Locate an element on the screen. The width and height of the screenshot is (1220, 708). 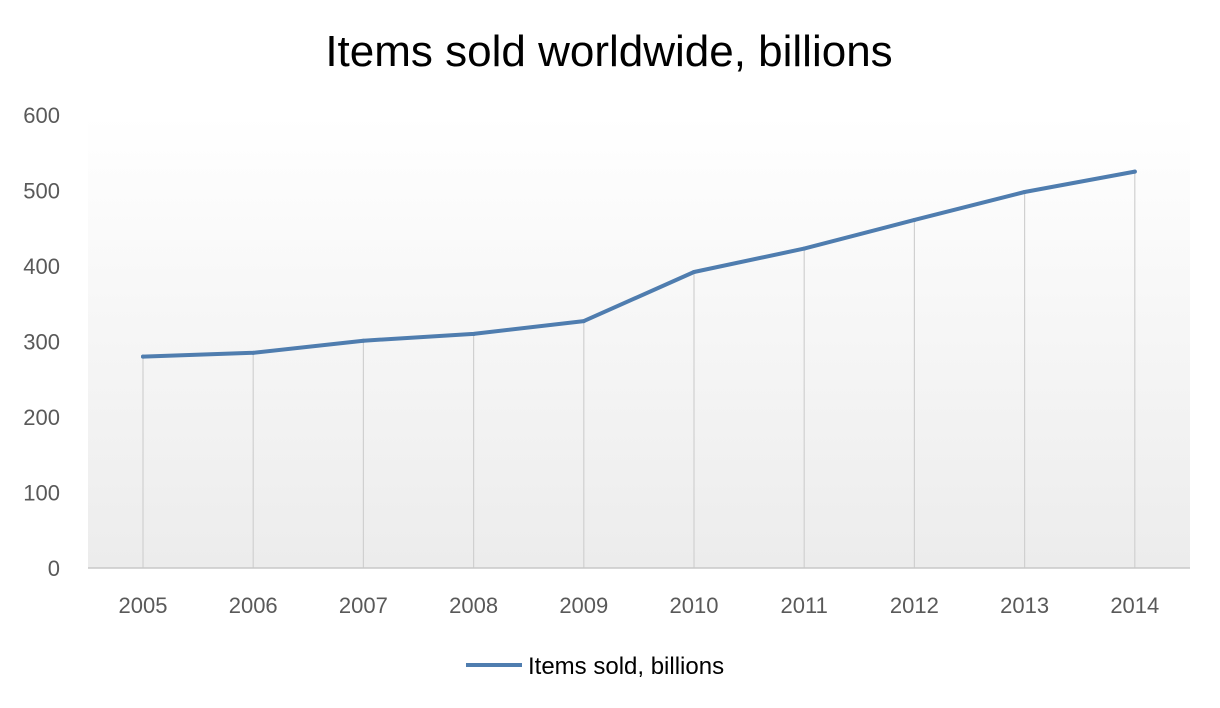
y-tick-label: 200 is located at coordinates (41, 417).